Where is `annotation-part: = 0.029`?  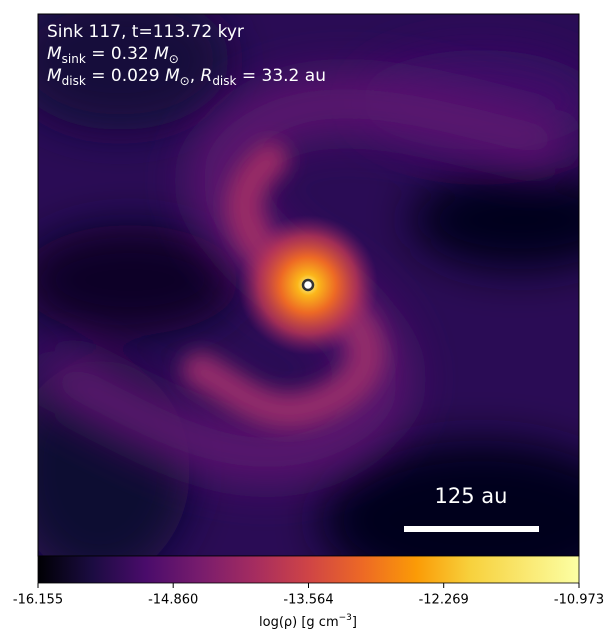 annotation-part: = 0.029 is located at coordinates (125, 76).